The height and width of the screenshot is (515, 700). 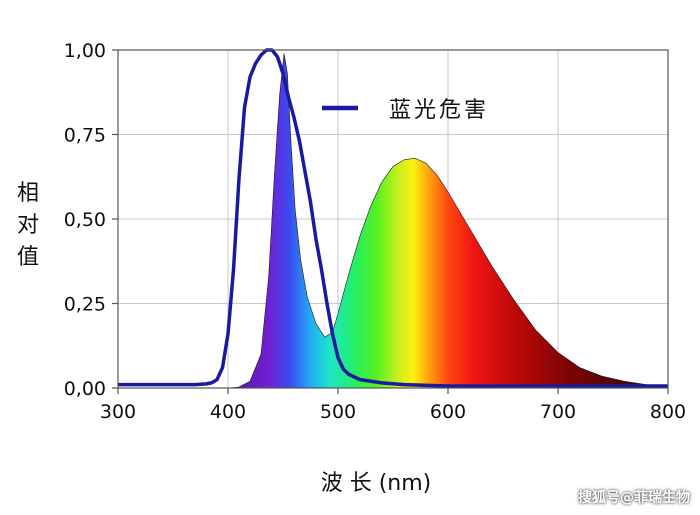 What do you see at coordinates (85, 305) in the screenshot?
I see `y-tick-label-1: 0,25` at bounding box center [85, 305].